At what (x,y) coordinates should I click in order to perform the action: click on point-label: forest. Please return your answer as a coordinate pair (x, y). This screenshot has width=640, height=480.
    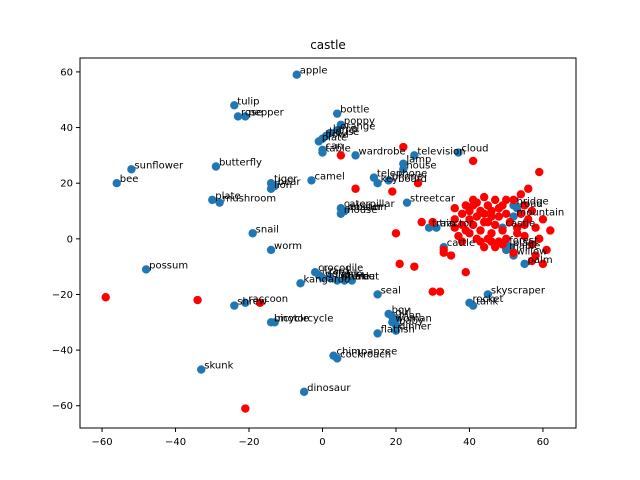
    Looking at the image, I should click on (523, 240).